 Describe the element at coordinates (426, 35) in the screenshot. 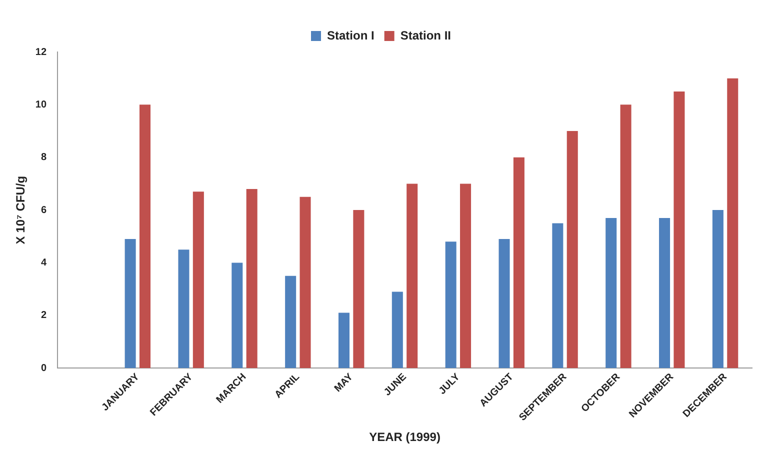

I see `legend-label: Station II` at that location.